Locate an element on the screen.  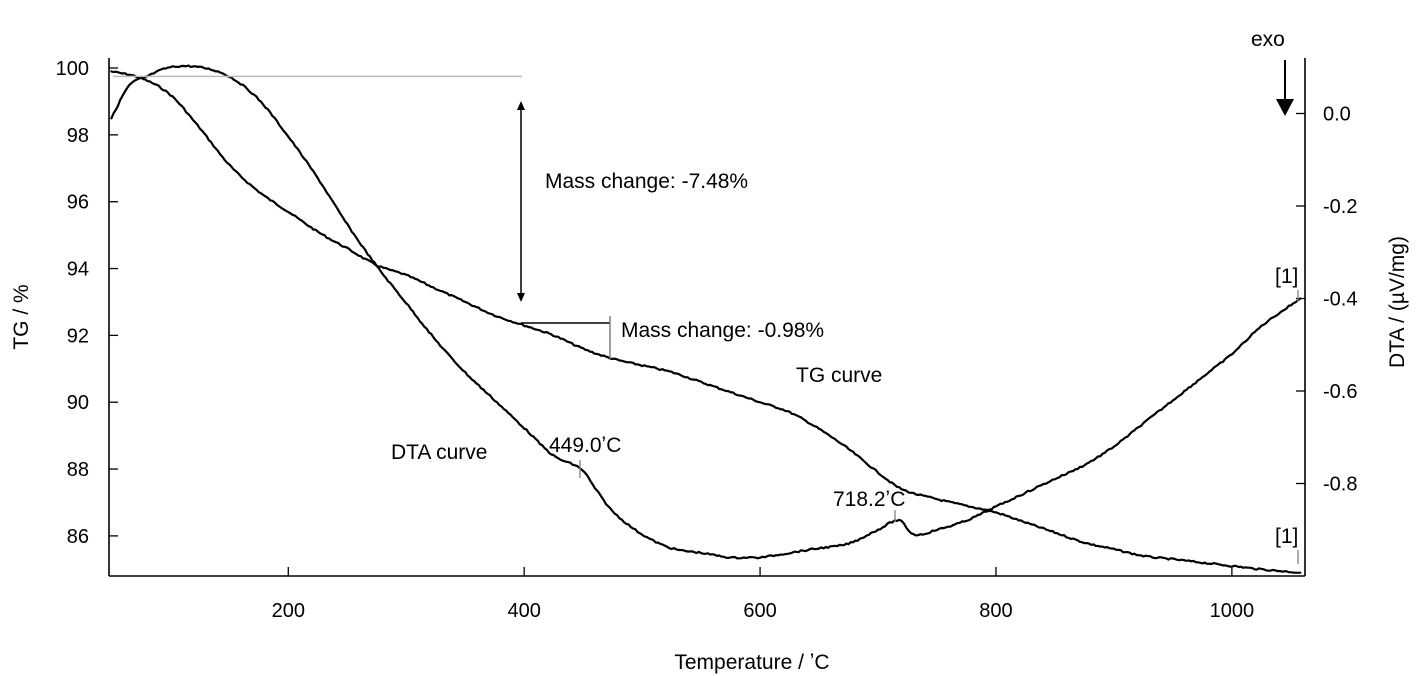
y-tick-label: 96 is located at coordinates (78, 203).